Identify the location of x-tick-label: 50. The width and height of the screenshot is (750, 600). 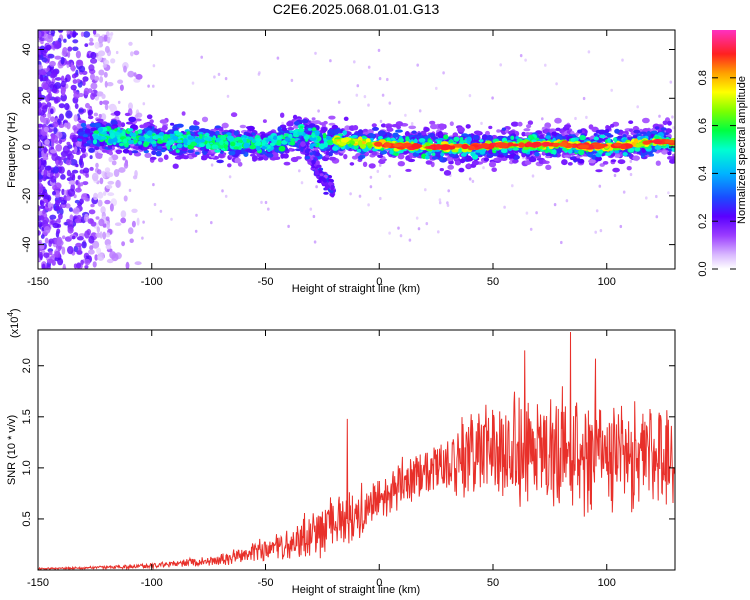
(493, 282).